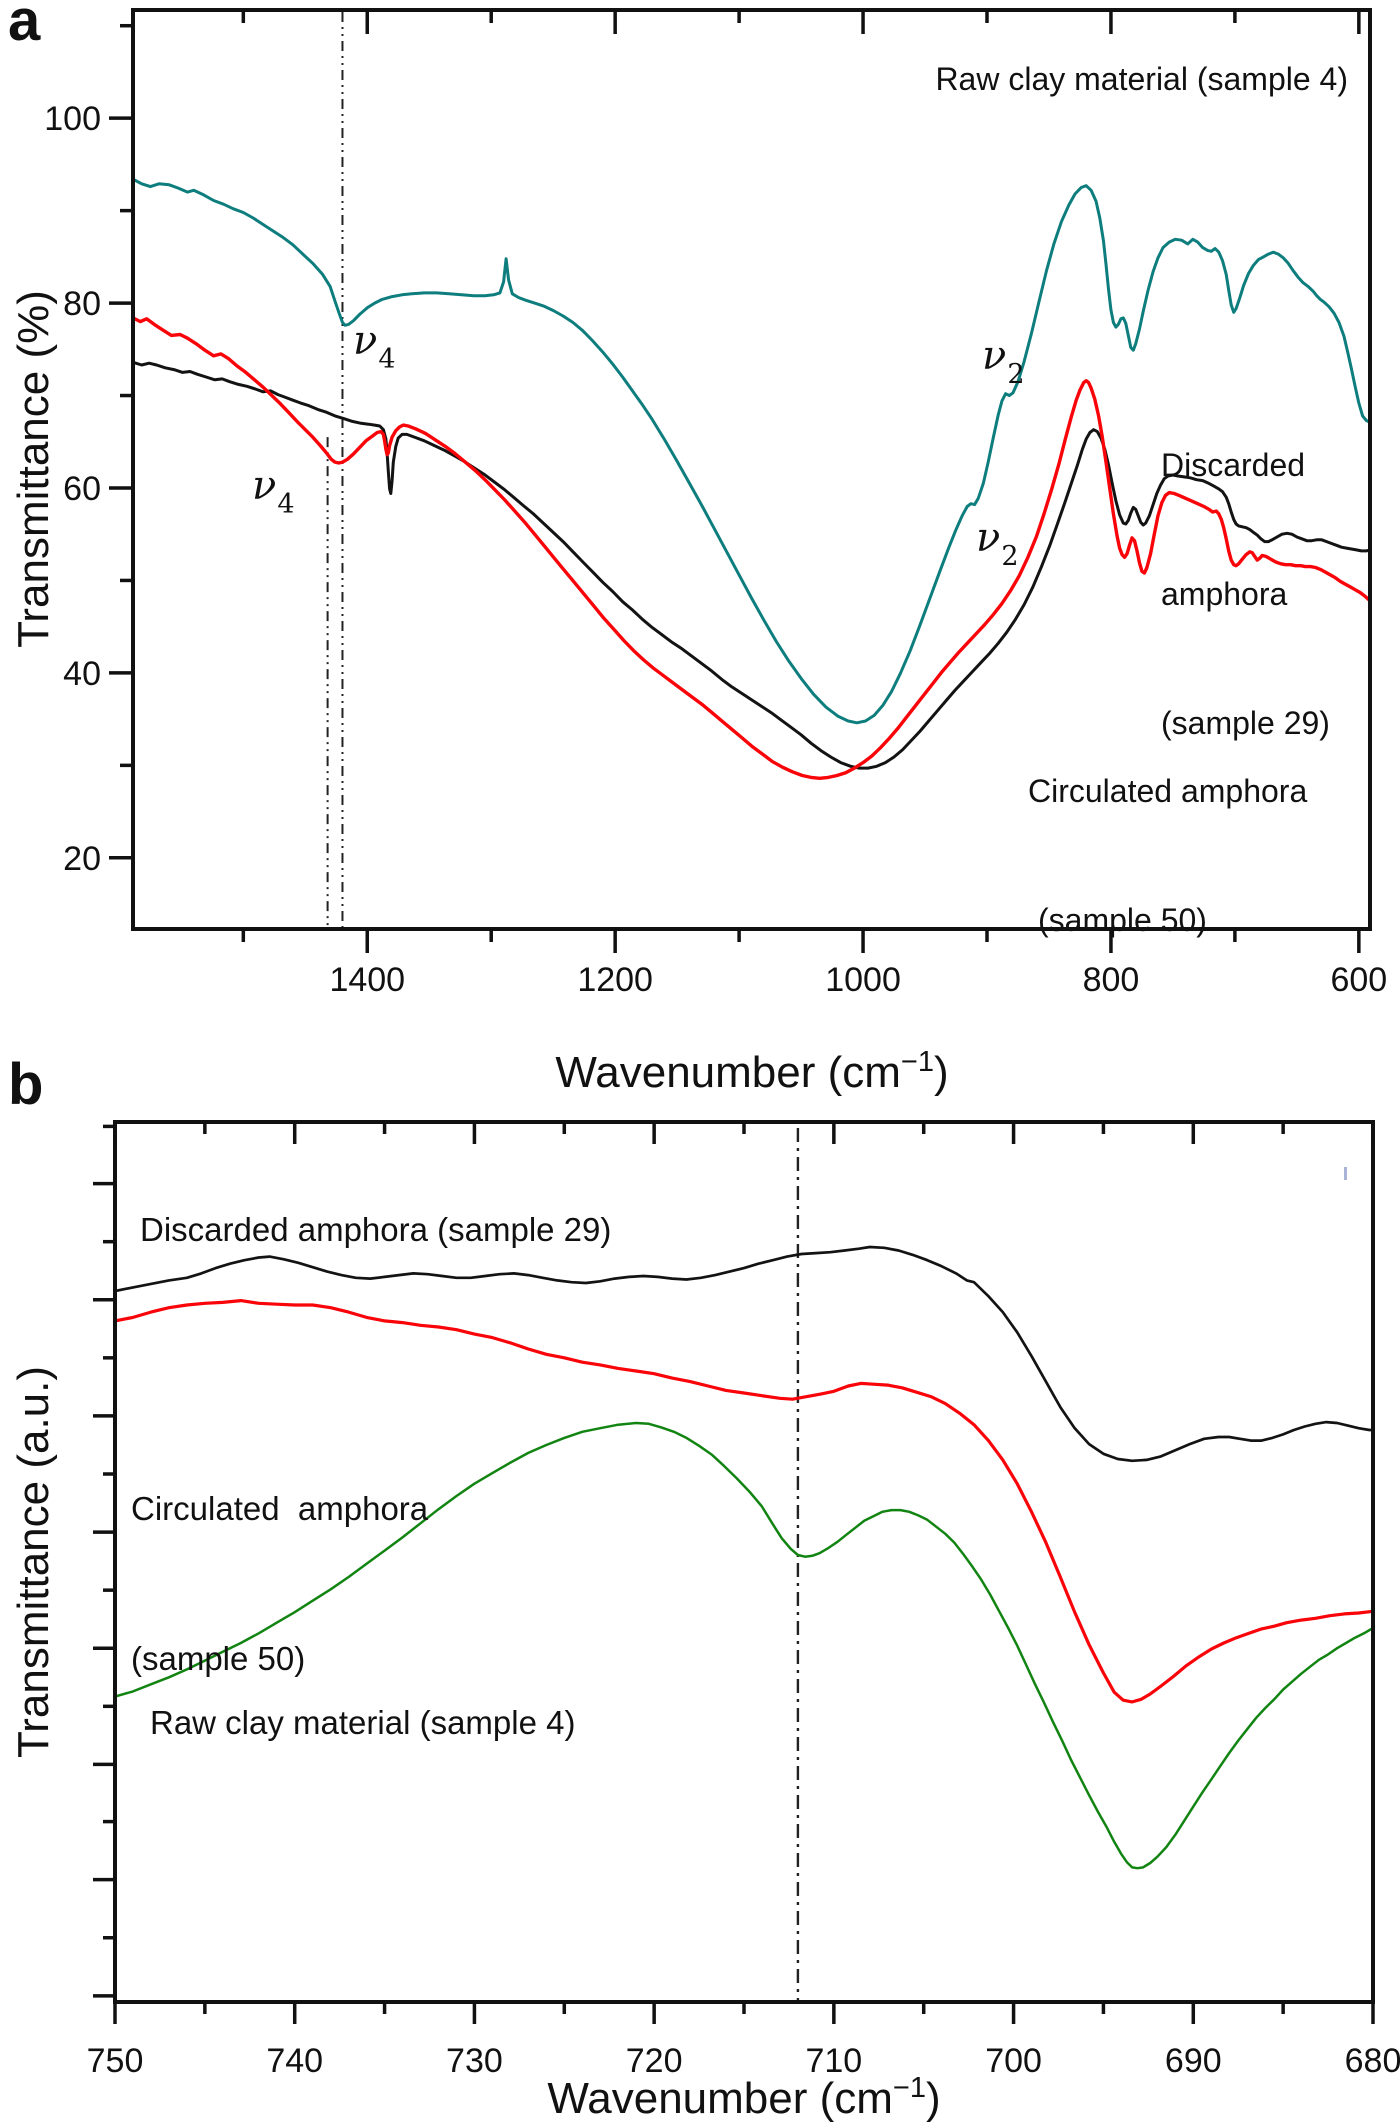 The image size is (1400, 2128). What do you see at coordinates (218, 1658) in the screenshot?
I see `label-circulated-b-line2: (sample 50)` at bounding box center [218, 1658].